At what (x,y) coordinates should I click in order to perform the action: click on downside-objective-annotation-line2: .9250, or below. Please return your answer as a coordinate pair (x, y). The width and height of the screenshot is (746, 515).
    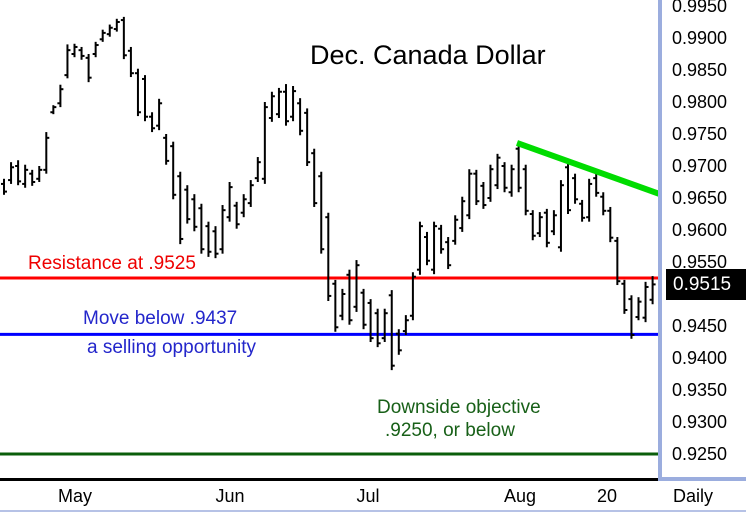
    Looking at the image, I should click on (450, 430).